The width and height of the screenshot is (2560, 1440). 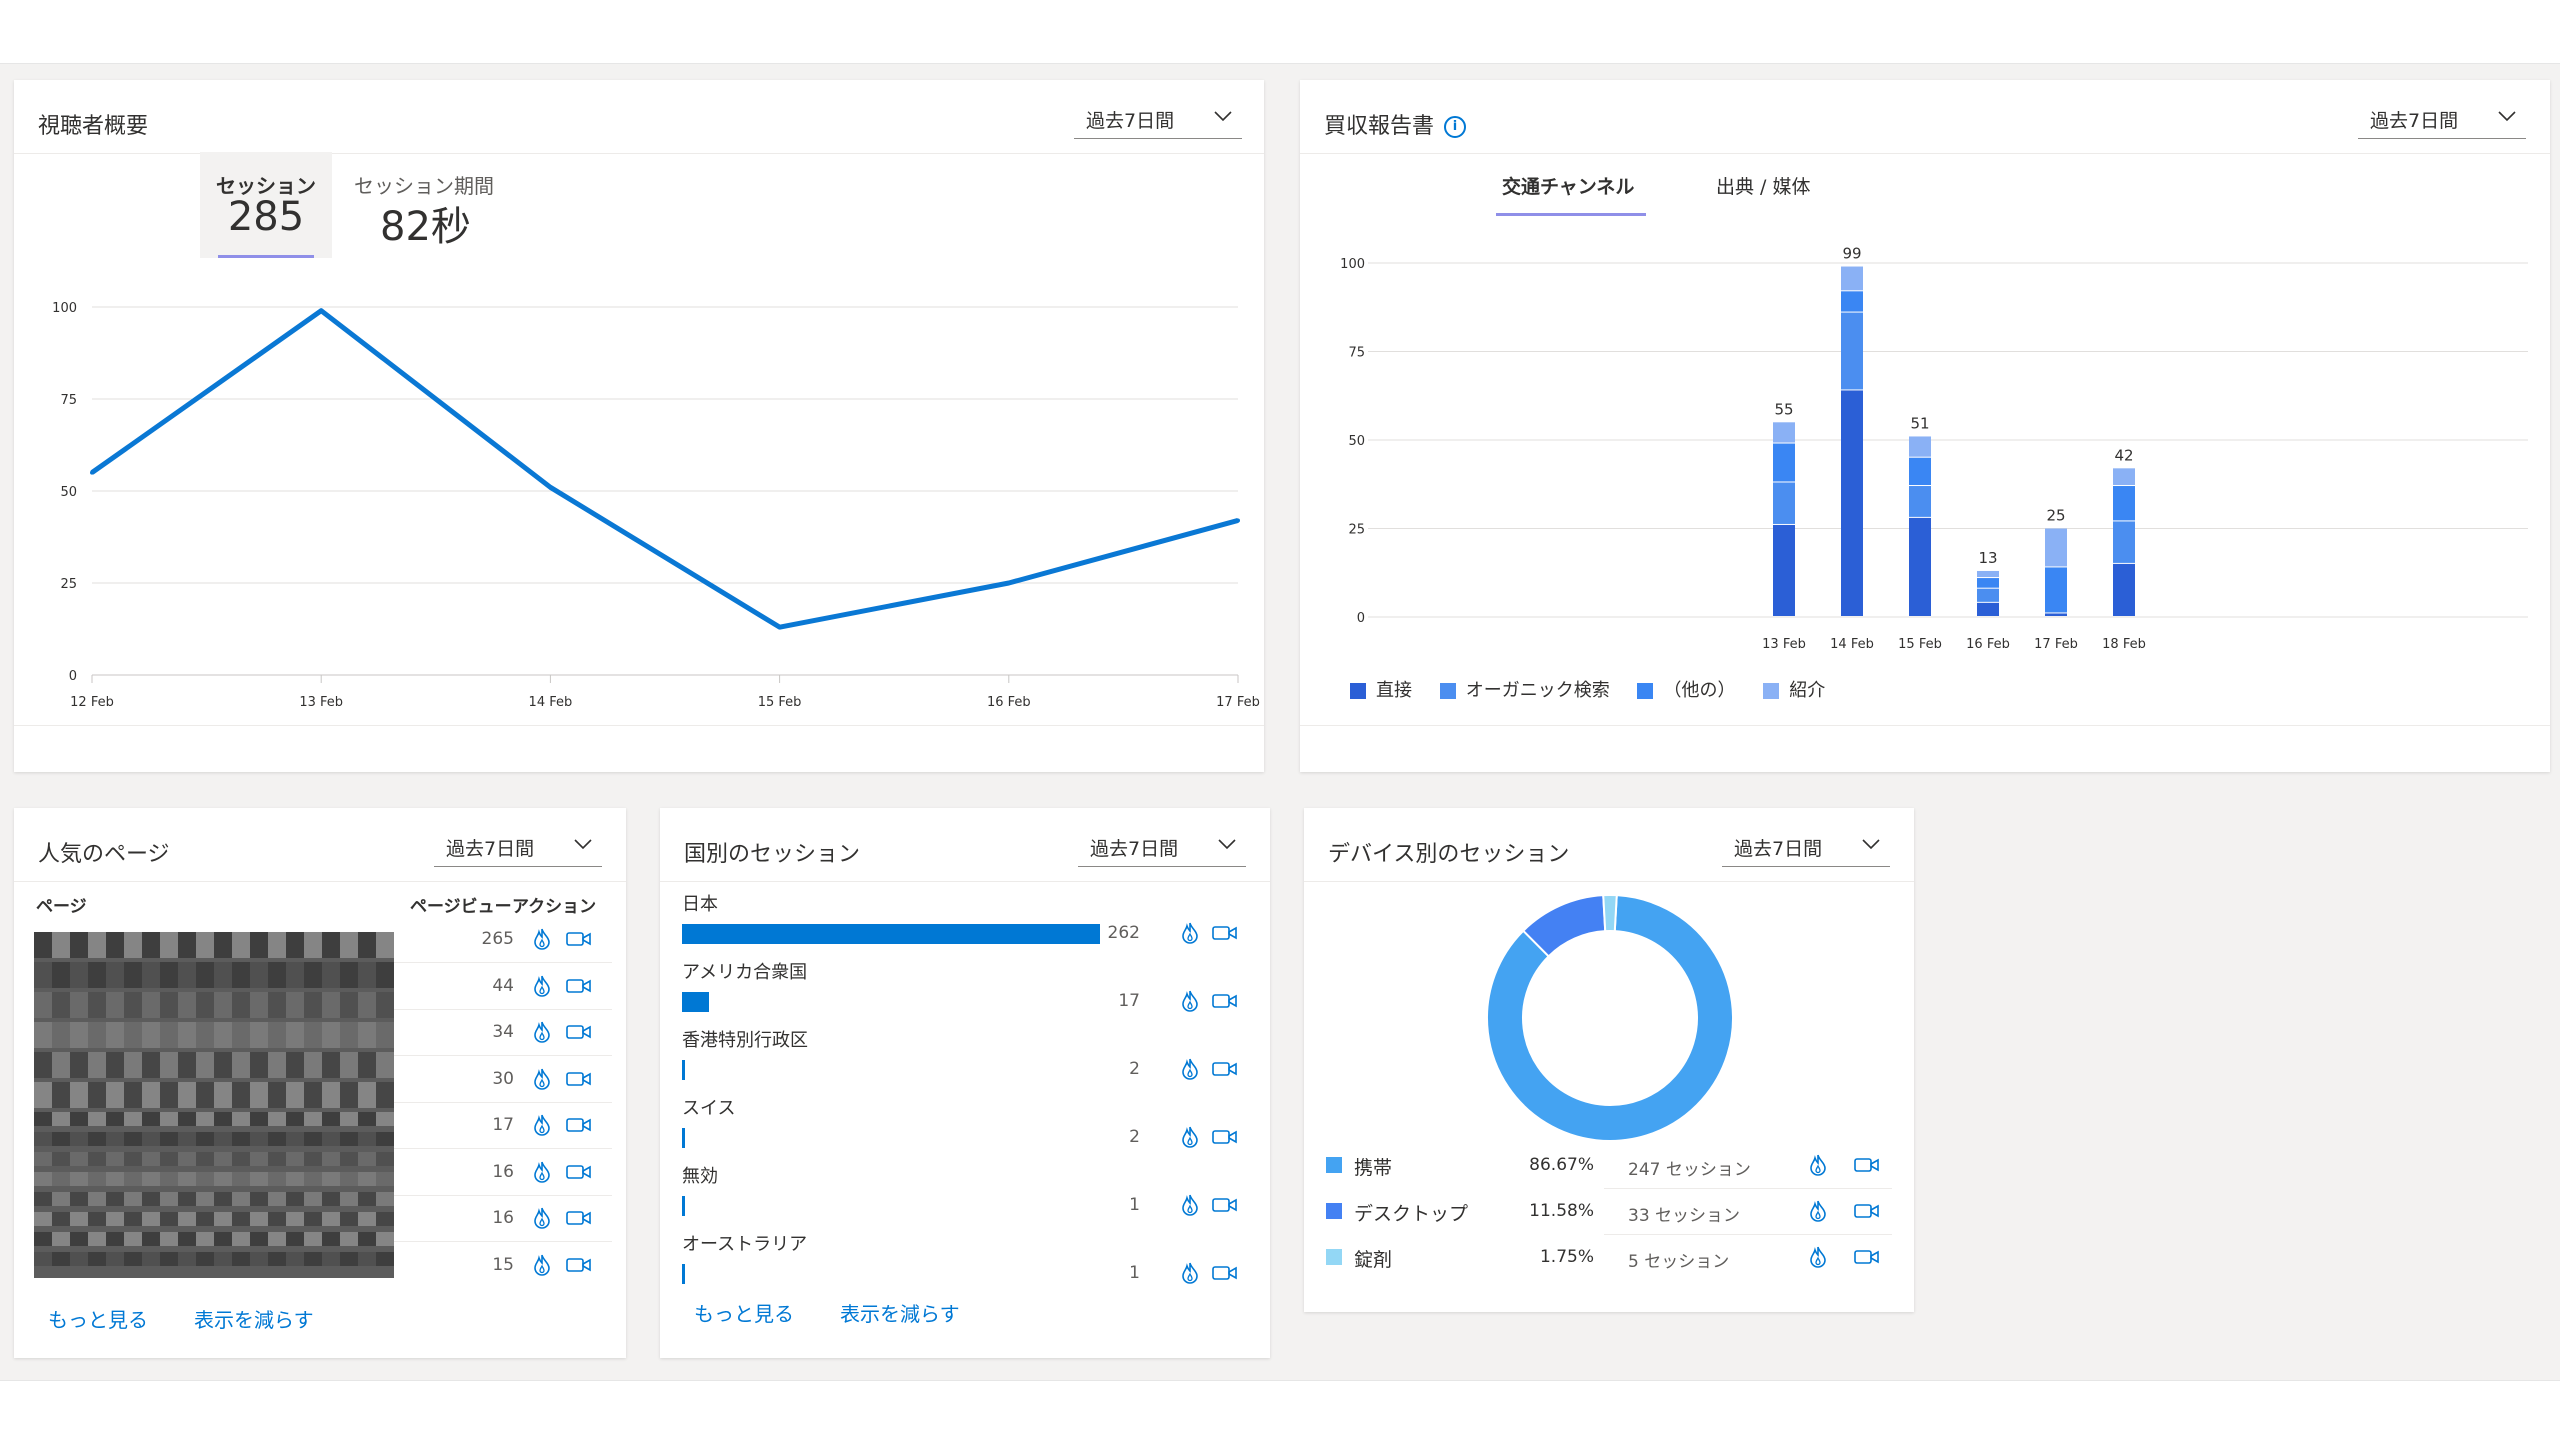 I want to click on device-name: 携帯, so click(x=1373, y=1168).